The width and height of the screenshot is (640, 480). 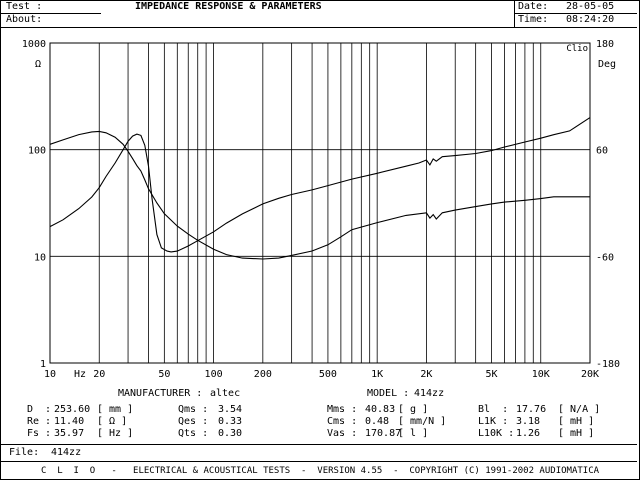 I want to click on time-label: Time:, so click(x=533, y=19).